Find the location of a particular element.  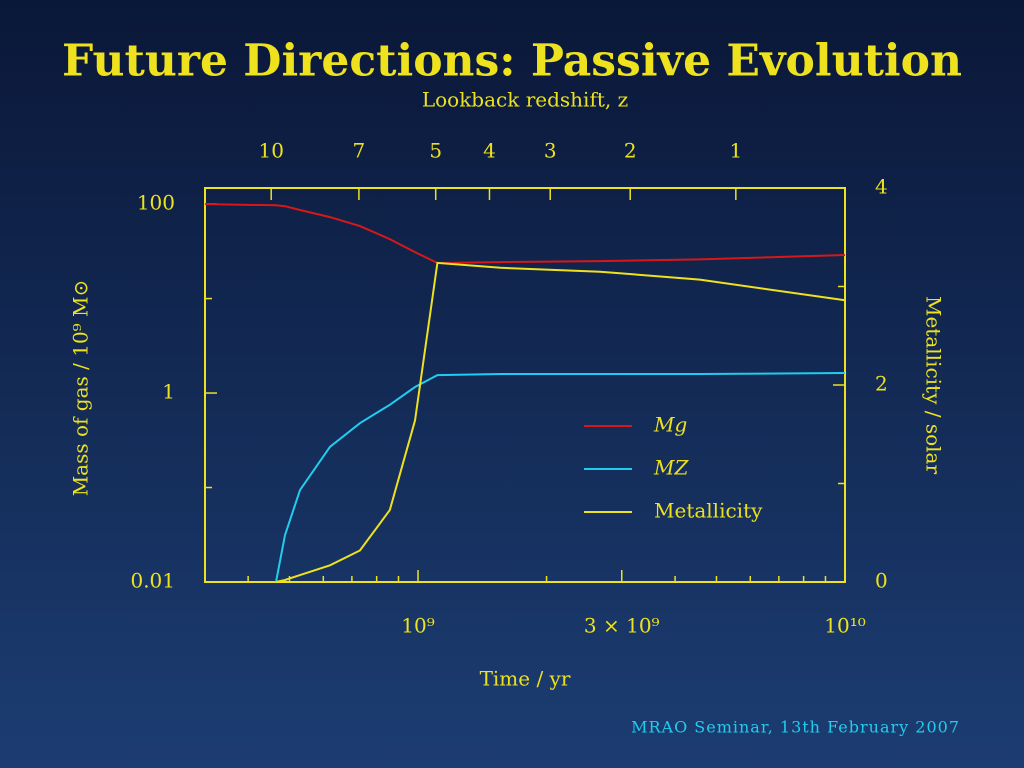

top-tick-label: 2 is located at coordinates (630, 151).